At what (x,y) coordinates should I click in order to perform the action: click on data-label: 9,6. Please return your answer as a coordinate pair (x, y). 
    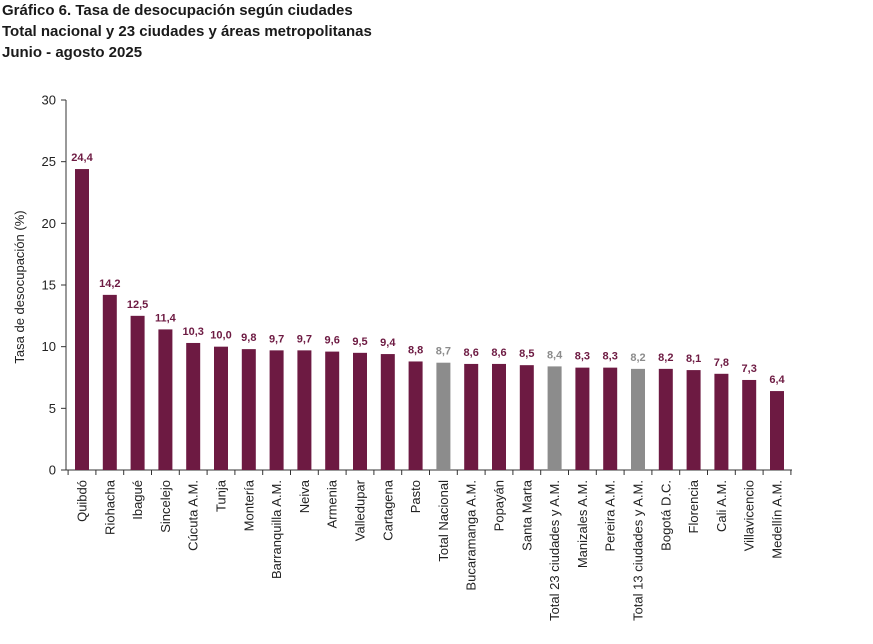
    Looking at the image, I should click on (332, 341).